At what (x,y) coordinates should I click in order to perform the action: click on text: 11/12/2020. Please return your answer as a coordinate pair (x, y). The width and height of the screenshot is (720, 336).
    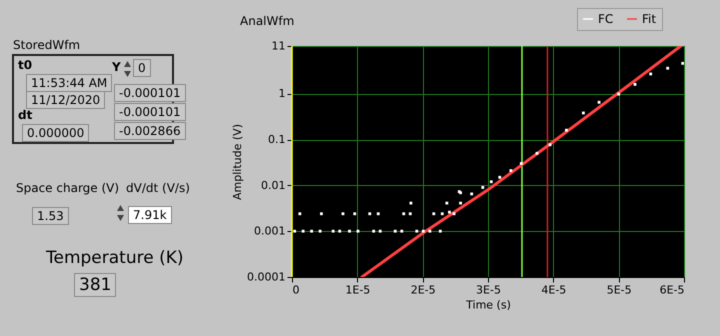
    Looking at the image, I should click on (66, 100).